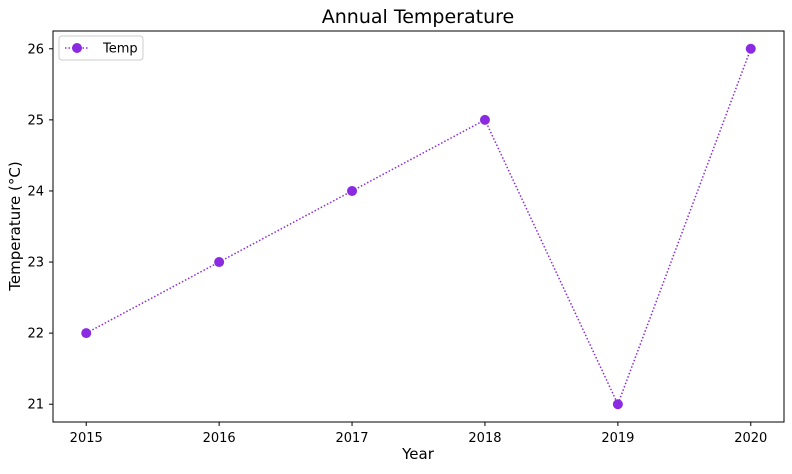 Image resolution: width=792 pixels, height=474 pixels. I want to click on legend: Temp, so click(101, 48).